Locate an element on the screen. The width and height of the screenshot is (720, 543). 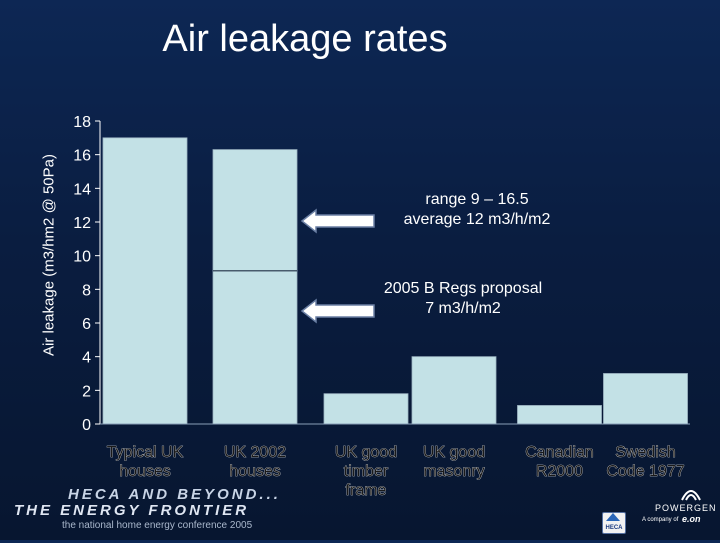
x-category-label: Swedish is located at coordinates (645, 452).